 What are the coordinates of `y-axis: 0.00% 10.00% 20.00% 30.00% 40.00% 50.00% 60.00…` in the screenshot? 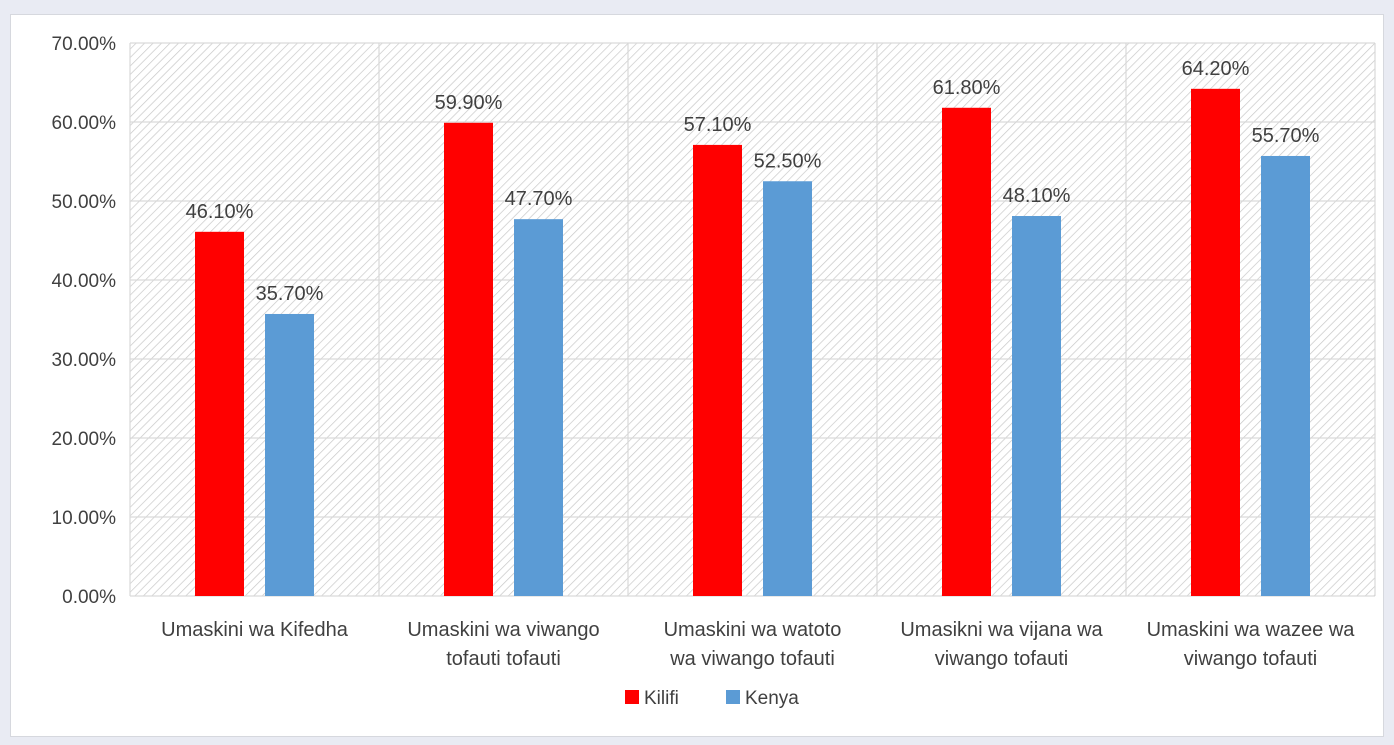 It's located at (84, 321).